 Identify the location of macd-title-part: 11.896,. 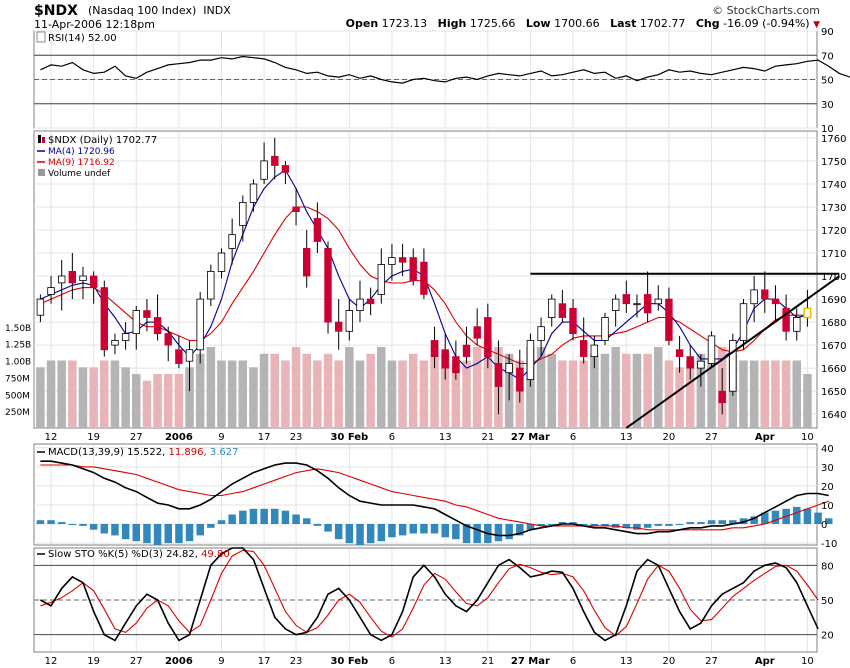
(189, 452).